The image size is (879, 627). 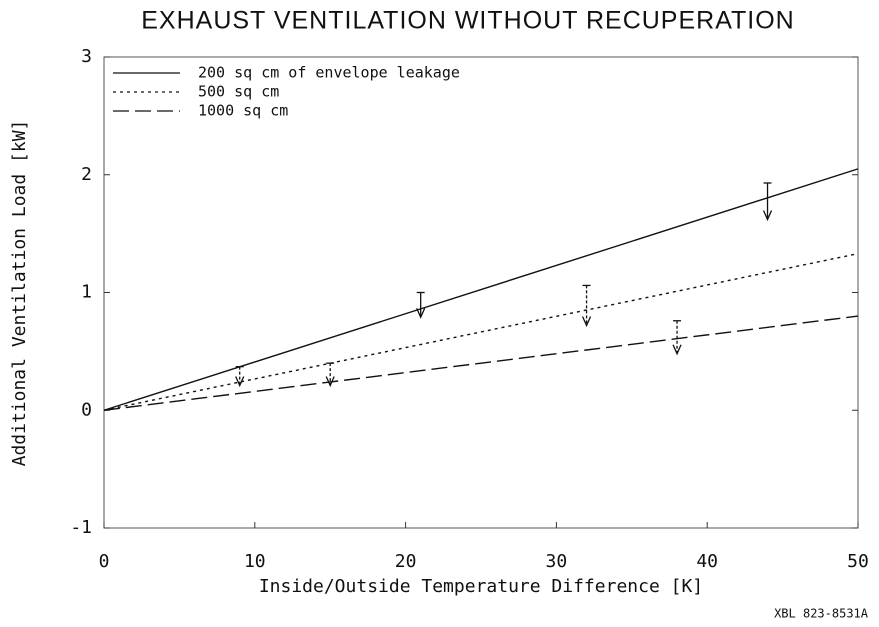 What do you see at coordinates (329, 73) in the screenshot?
I see `legend-label: 200 sq cm of envelope leakage` at bounding box center [329, 73].